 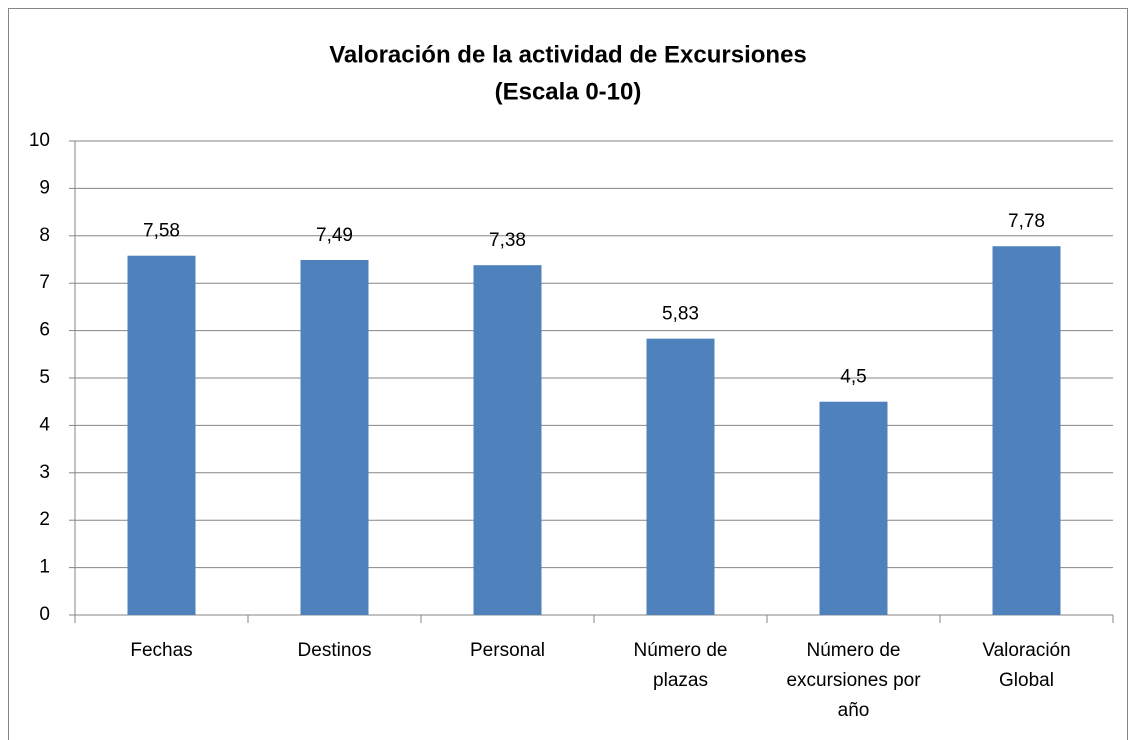 What do you see at coordinates (44, 377) in the screenshot?
I see `y-tick-label: 5` at bounding box center [44, 377].